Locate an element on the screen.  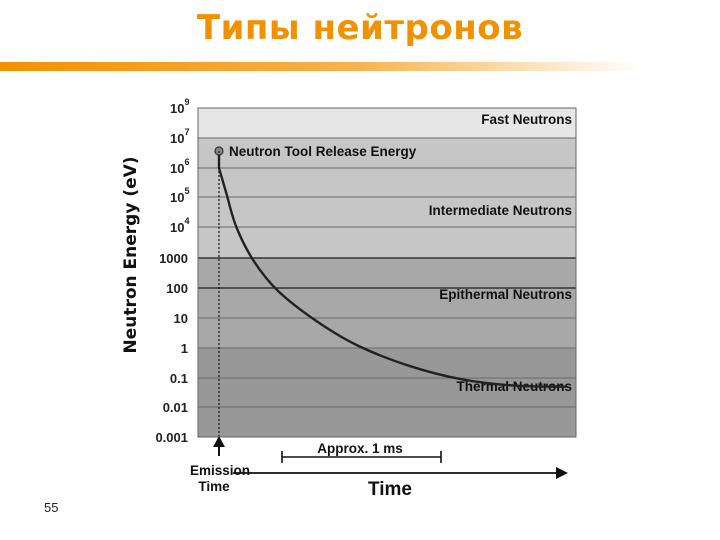
slide-number: 55 is located at coordinates (51, 507).